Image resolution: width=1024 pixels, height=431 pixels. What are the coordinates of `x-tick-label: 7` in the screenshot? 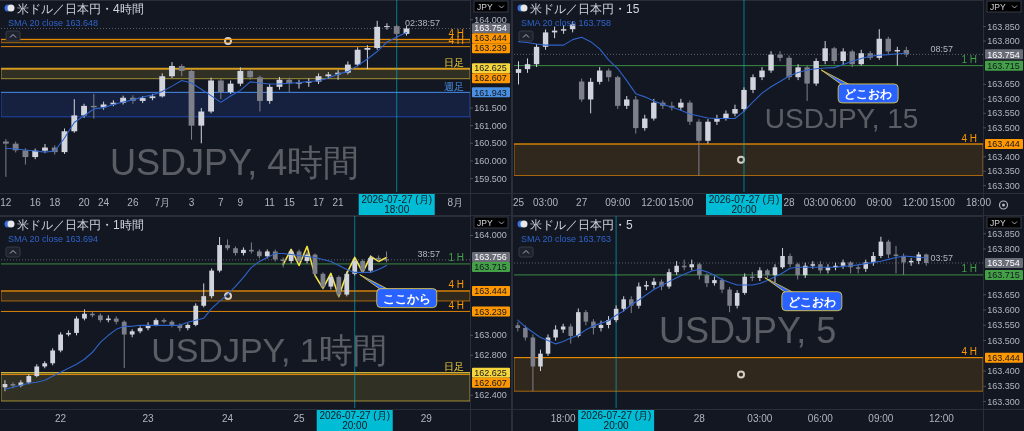 It's located at (221, 202).